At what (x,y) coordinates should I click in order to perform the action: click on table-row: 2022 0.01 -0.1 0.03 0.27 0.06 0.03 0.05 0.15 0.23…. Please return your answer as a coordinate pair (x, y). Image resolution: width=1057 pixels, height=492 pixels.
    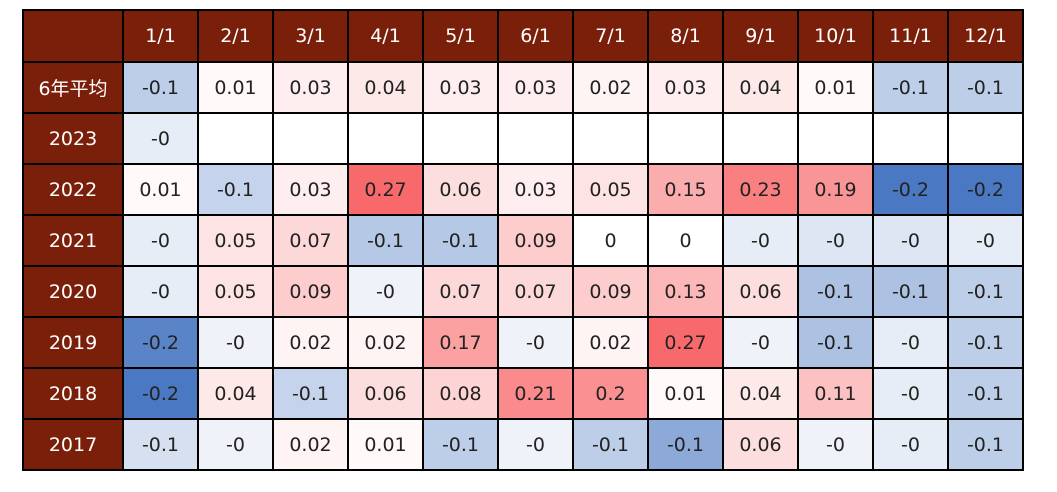
    Looking at the image, I should click on (523, 189).